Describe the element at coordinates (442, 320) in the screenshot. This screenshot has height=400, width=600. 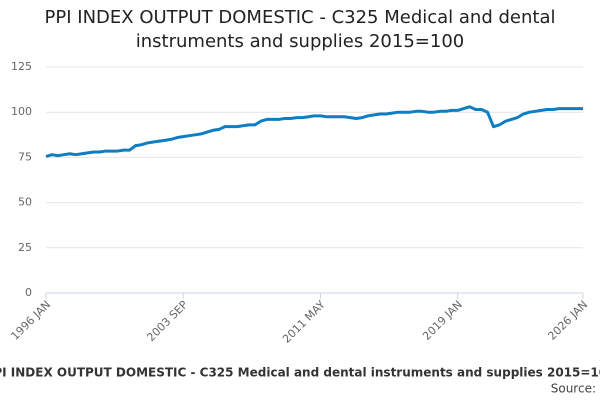
I see `x-tick-label: 2019 JAN` at that location.